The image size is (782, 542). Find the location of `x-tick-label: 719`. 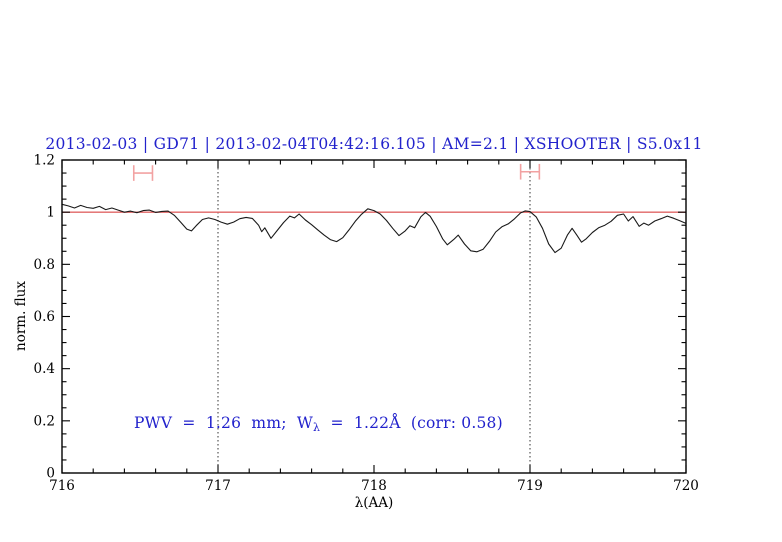

x-tick-label: 719 is located at coordinates (530, 486).